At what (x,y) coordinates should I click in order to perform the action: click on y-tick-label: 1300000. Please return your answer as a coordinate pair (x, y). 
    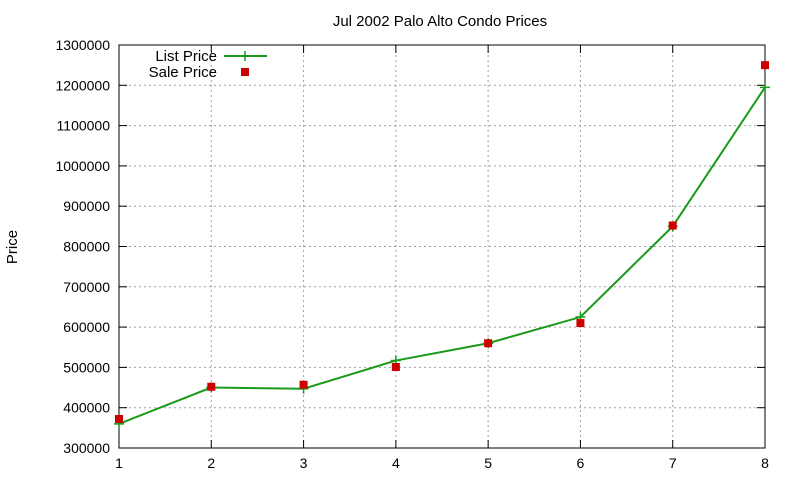
    Looking at the image, I should click on (82, 45).